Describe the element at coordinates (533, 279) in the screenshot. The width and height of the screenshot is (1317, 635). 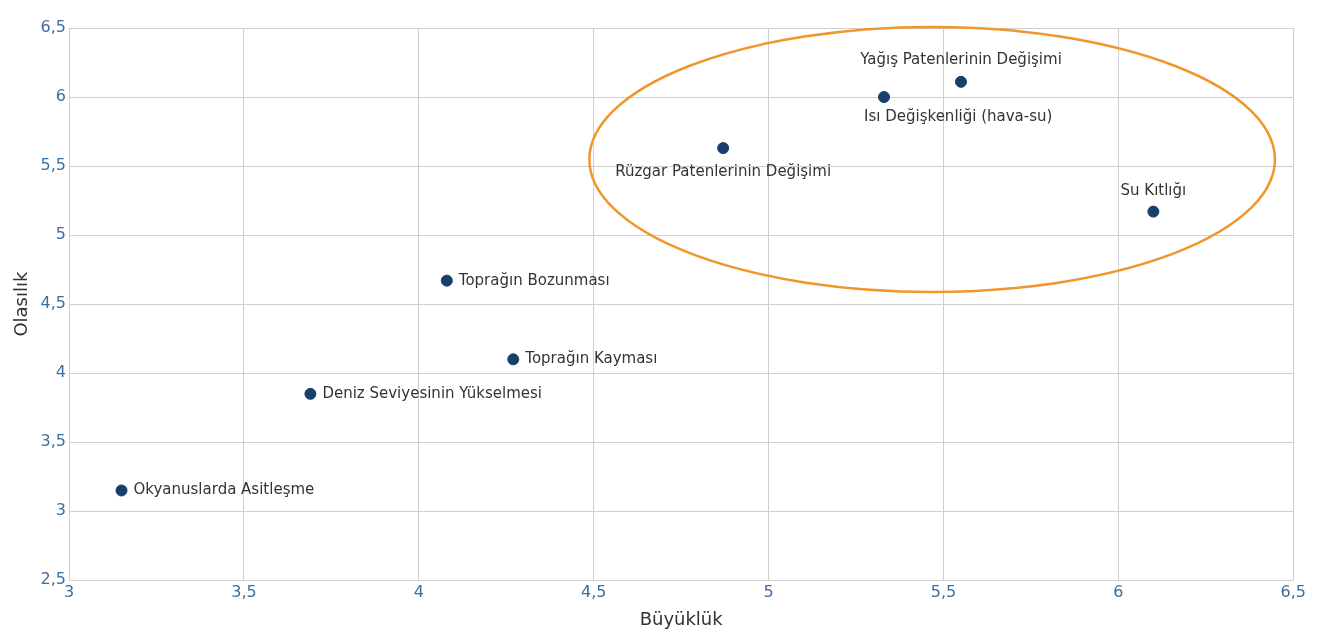
I see `annotation: Toprağın Bozunması` at that location.